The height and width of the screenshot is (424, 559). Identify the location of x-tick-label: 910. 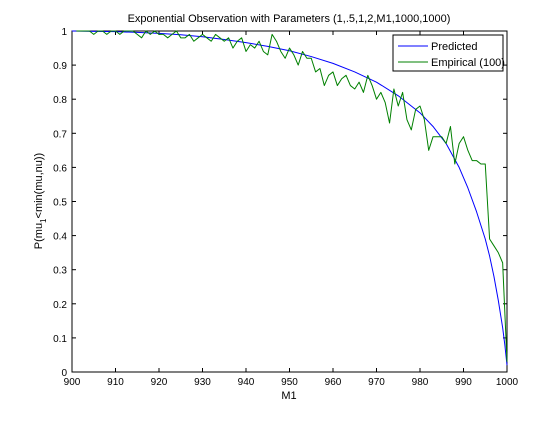
(115, 382).